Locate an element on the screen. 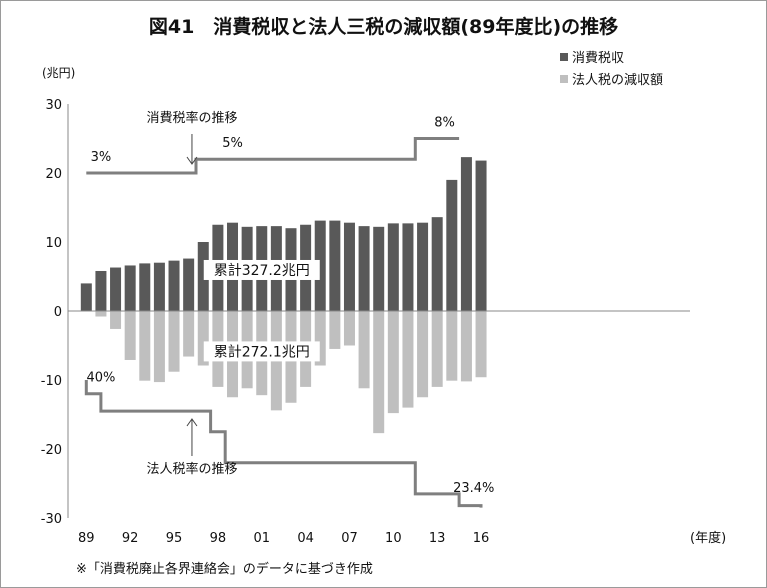 This screenshot has height=588, width=767. rate-annotation: 8% is located at coordinates (444, 122).